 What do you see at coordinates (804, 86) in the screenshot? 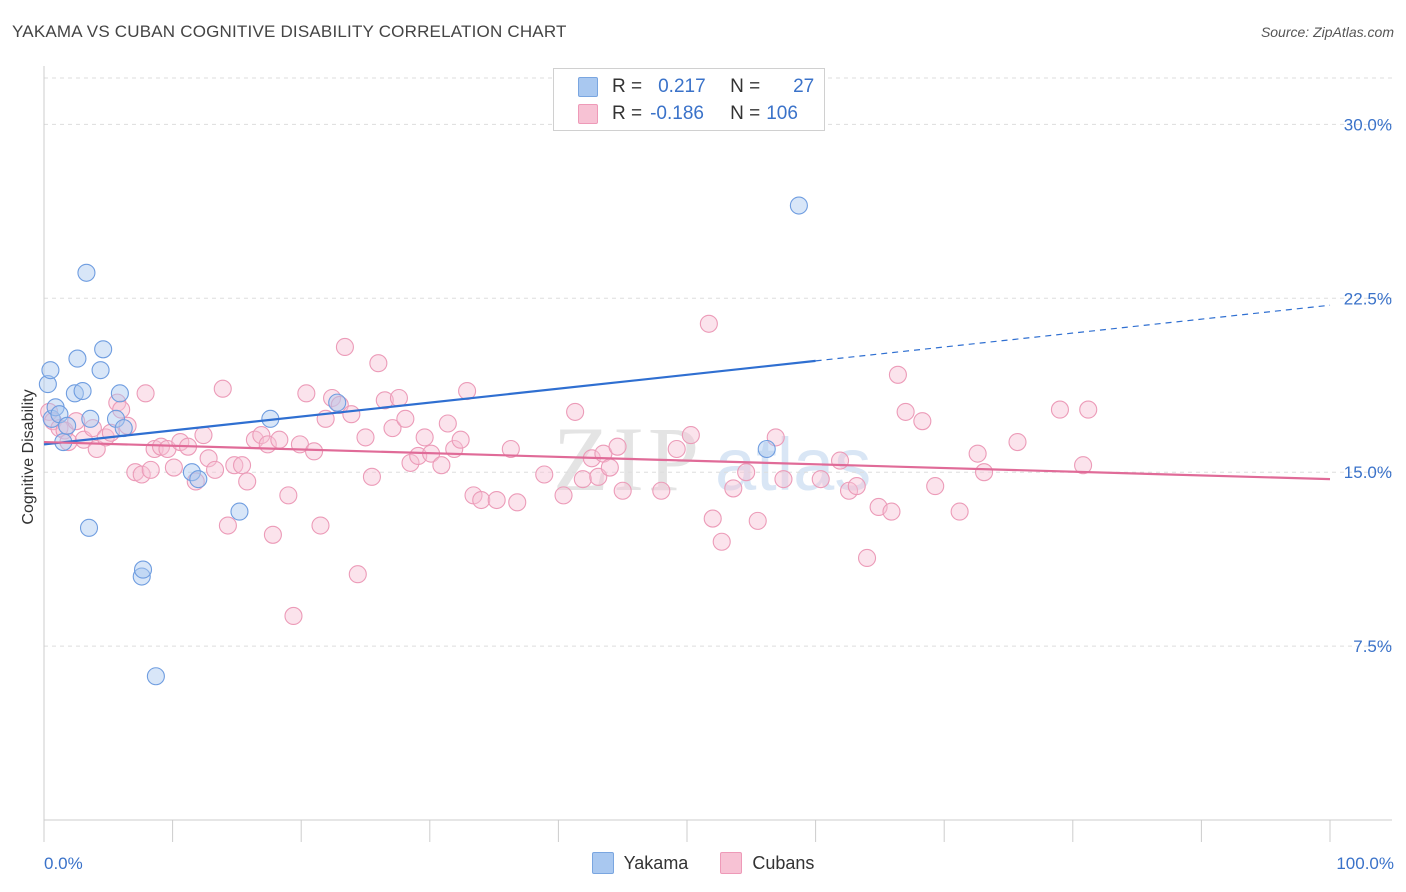
I see `n-value: 27` at bounding box center [804, 86].